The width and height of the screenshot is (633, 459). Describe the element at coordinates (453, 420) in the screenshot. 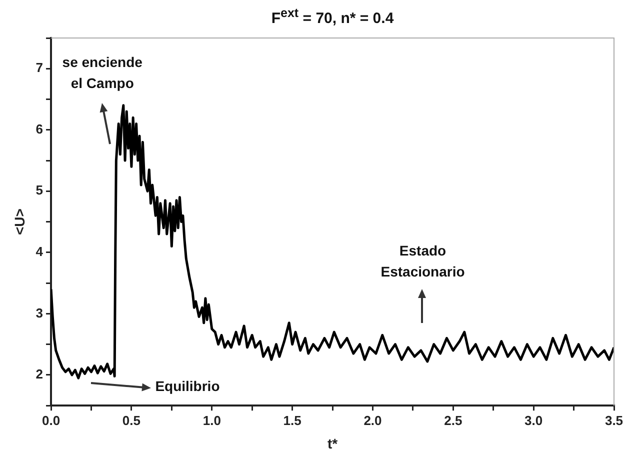

I see `x-tick-label: 2.5` at that location.